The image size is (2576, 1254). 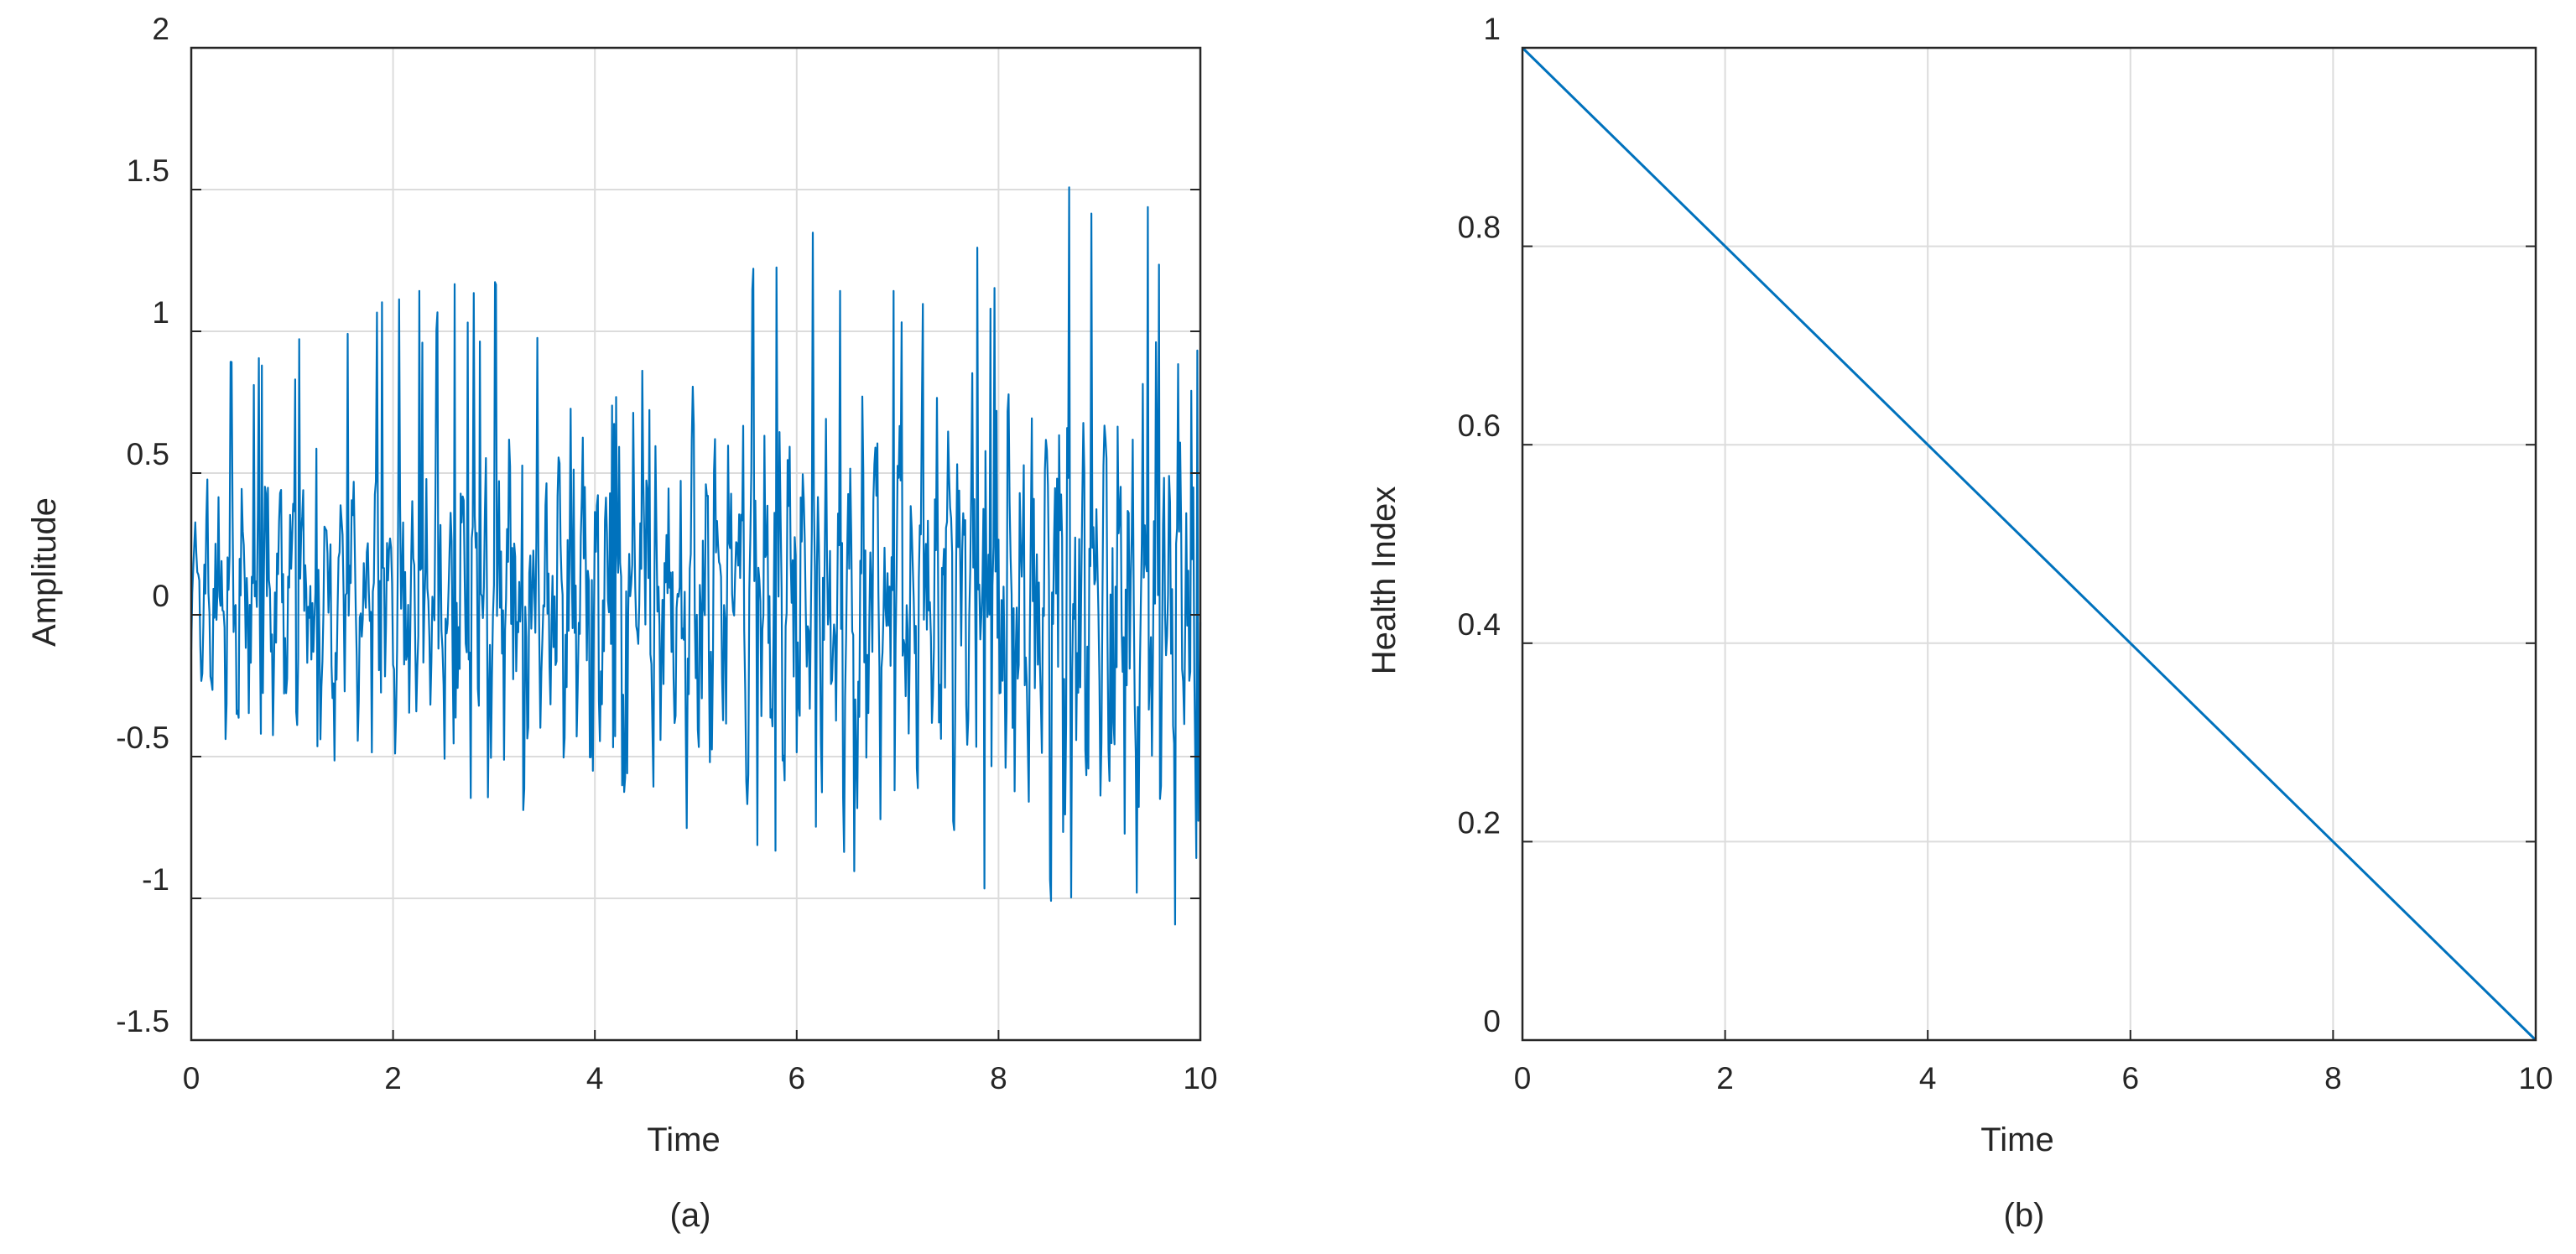 I want to click on y-axis-label-a: Amplitude, so click(x=44, y=572).